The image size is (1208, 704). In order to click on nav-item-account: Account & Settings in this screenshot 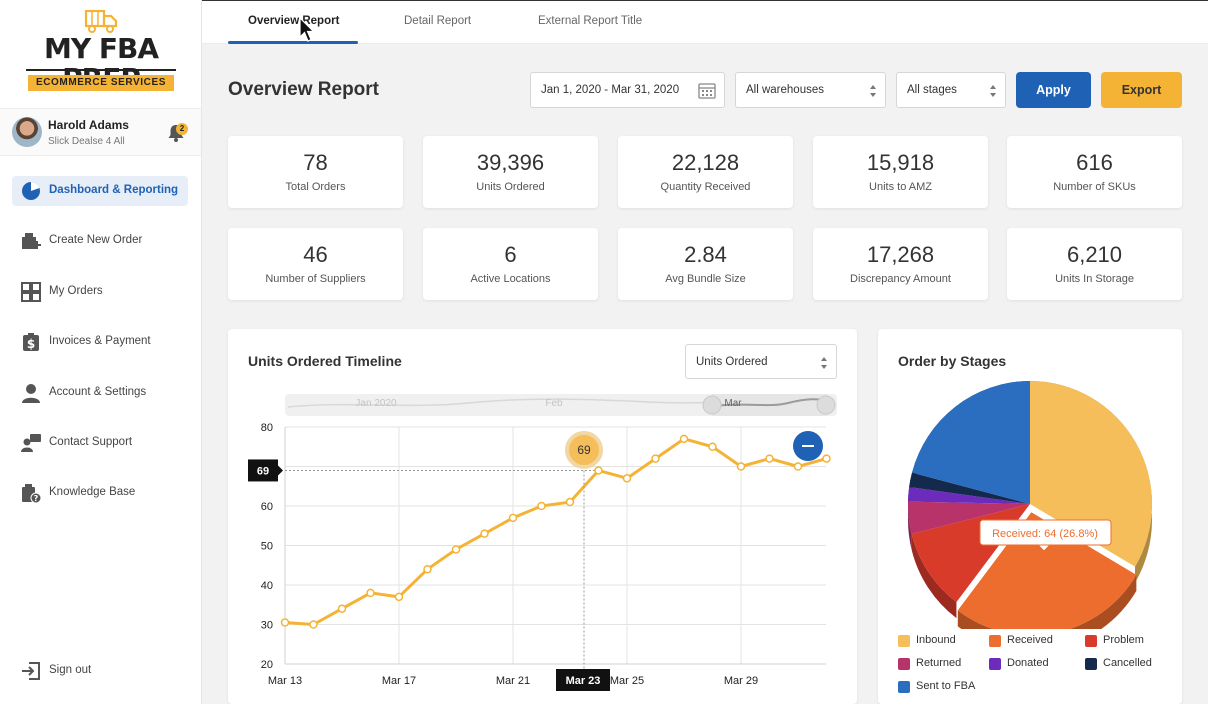, I will do `click(100, 393)`.